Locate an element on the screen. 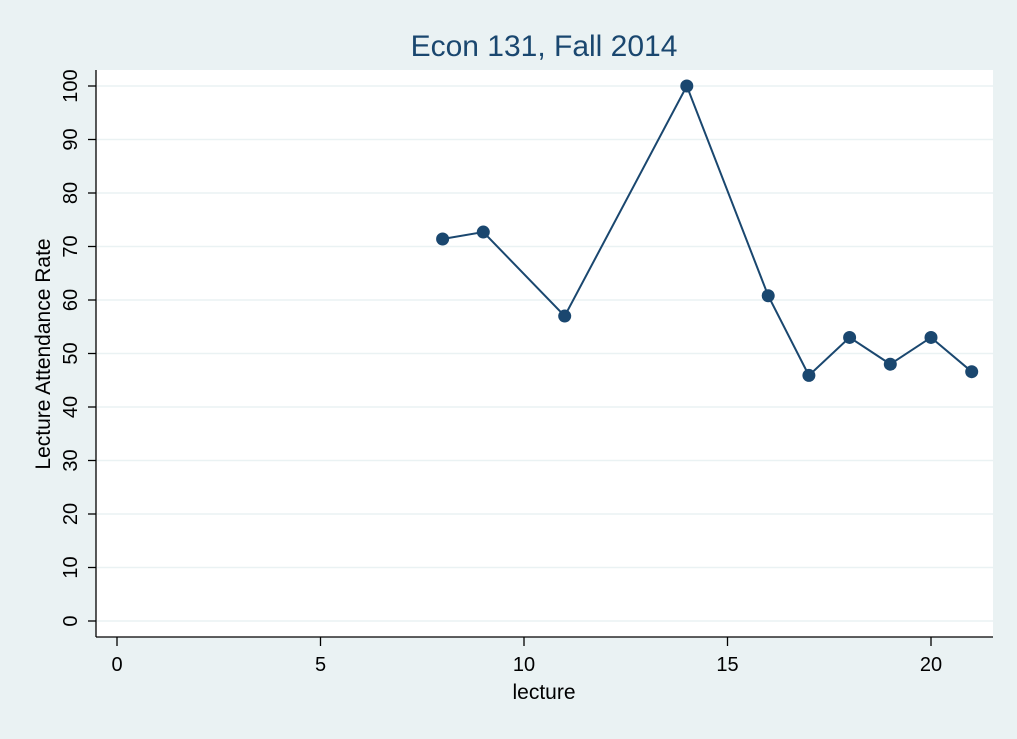 This screenshot has height=739, width=1017. y-tick-label-0: 0 is located at coordinates (71, 620).